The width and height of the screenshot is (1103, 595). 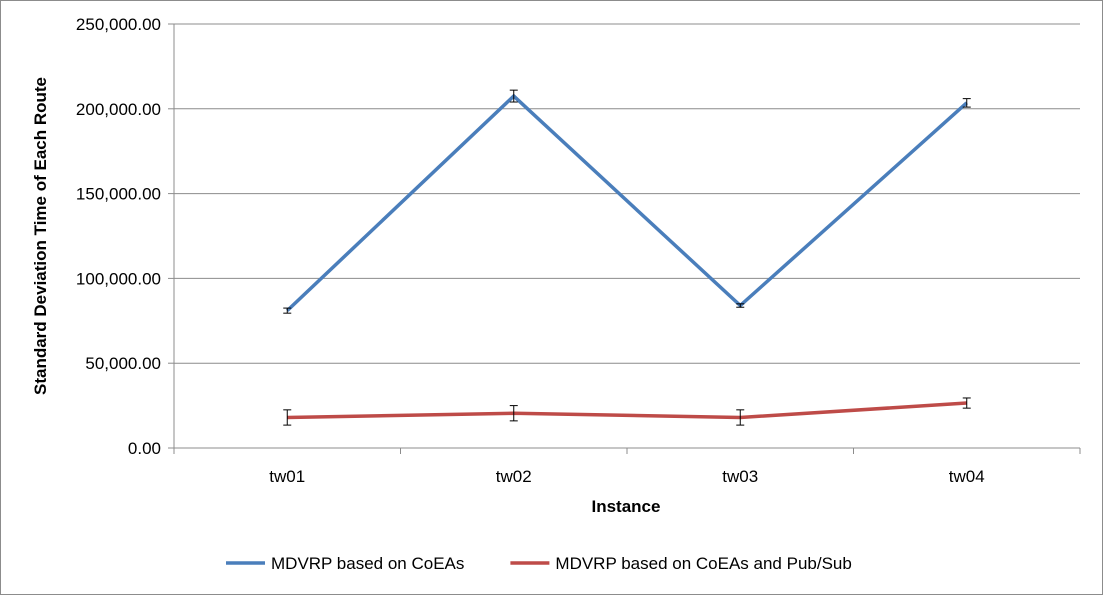 What do you see at coordinates (118, 194) in the screenshot?
I see `y-tick-label: 150,000.00` at bounding box center [118, 194].